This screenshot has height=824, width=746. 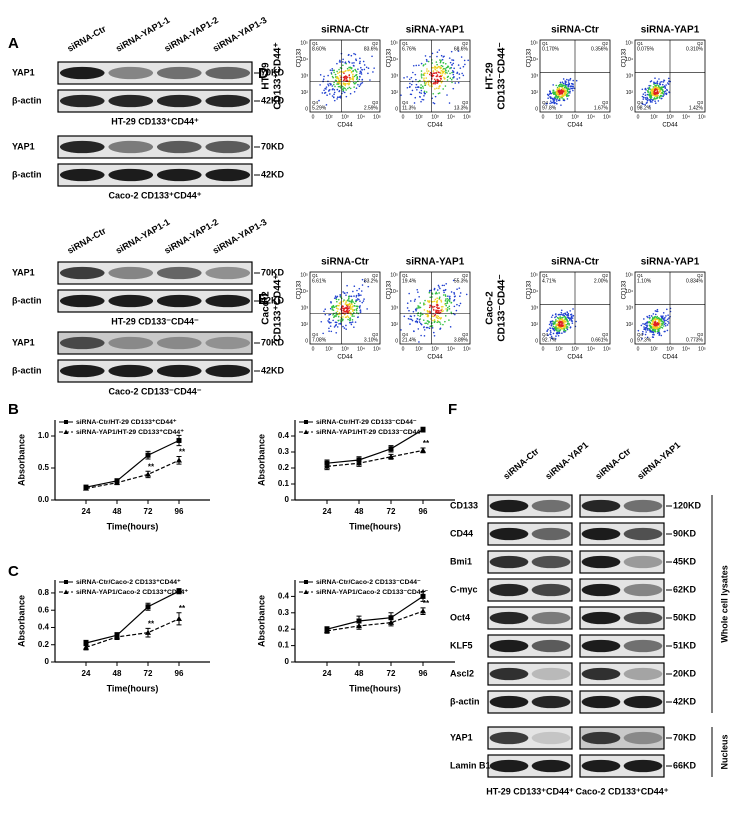 I want to click on protein-label: β-actin, so click(x=465, y=701).